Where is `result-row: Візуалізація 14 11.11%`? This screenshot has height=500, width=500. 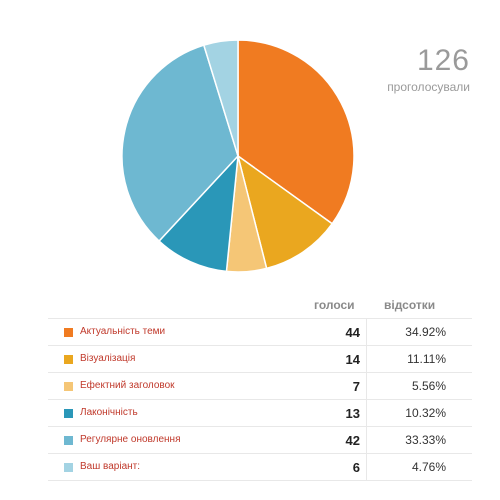
result-row: Візуалізація 14 11.11% is located at coordinates (260, 358).